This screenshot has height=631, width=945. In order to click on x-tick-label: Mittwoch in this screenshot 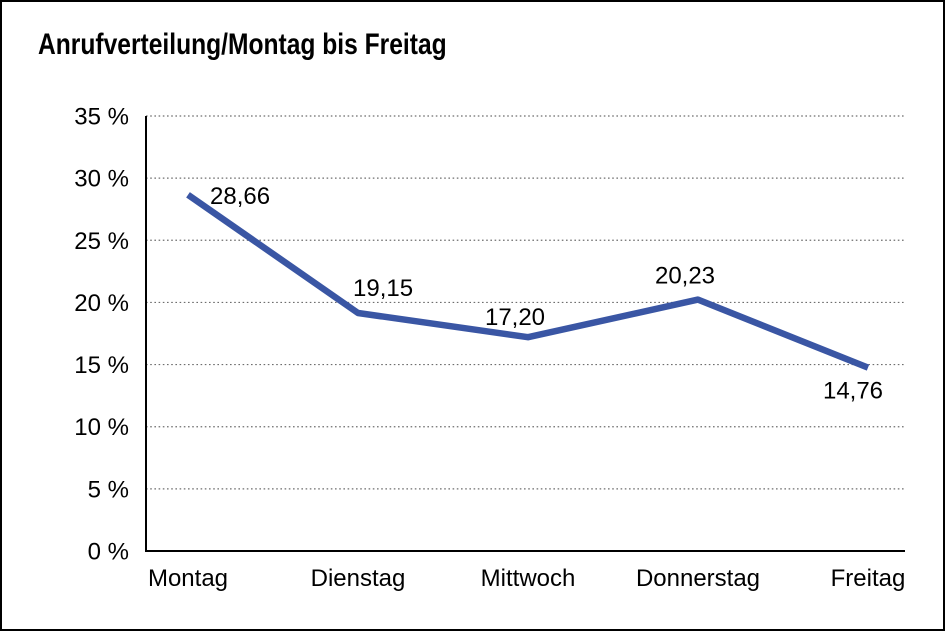, I will do `click(528, 578)`.